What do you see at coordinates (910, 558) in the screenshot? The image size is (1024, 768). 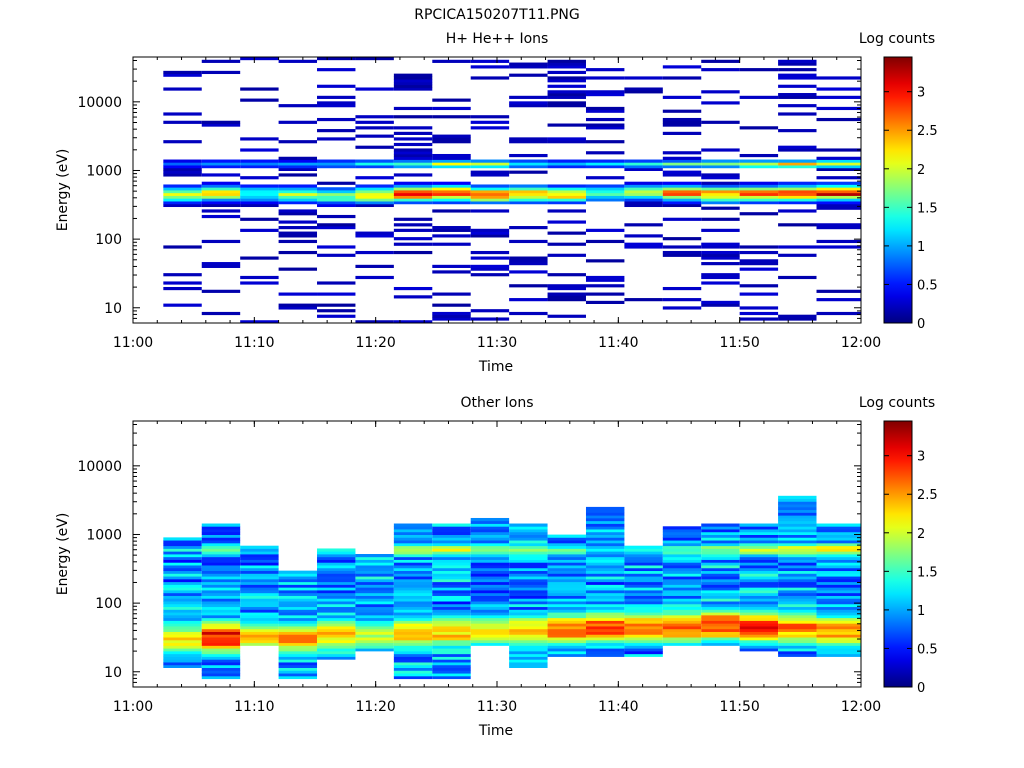 I see `panel-bottom-colorbar: 0 0.5 1 1.5 2 2.5 3` at bounding box center [910, 558].